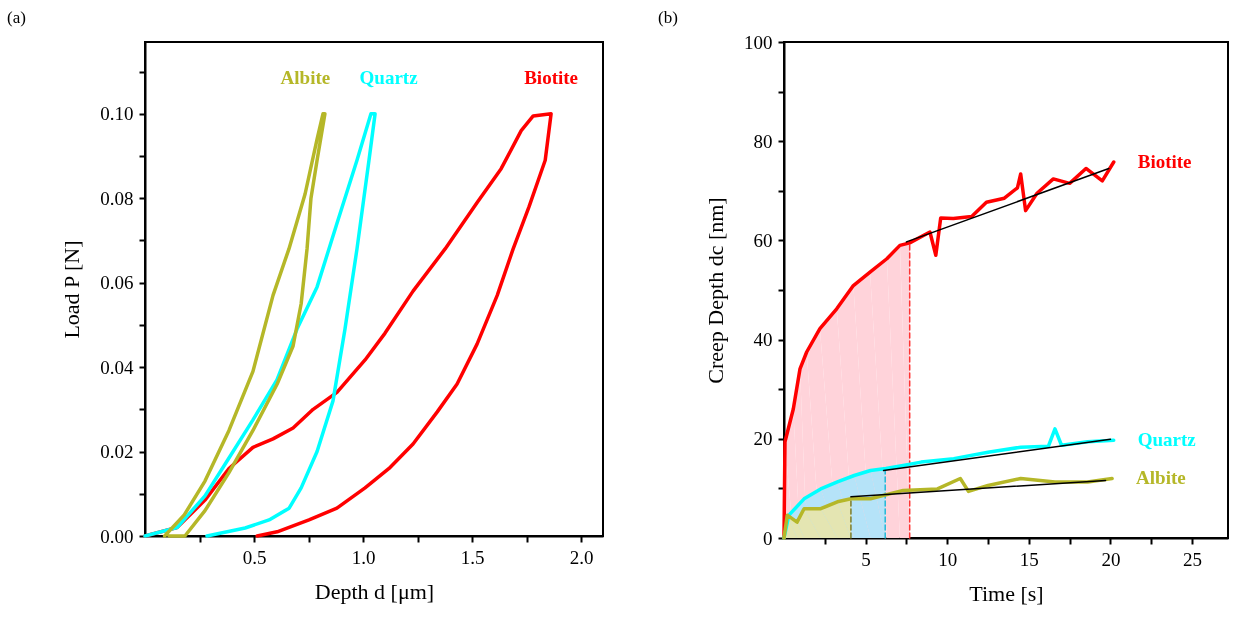  Describe the element at coordinates (763, 240) in the screenshot. I see `y-tick-label: 60` at that location.